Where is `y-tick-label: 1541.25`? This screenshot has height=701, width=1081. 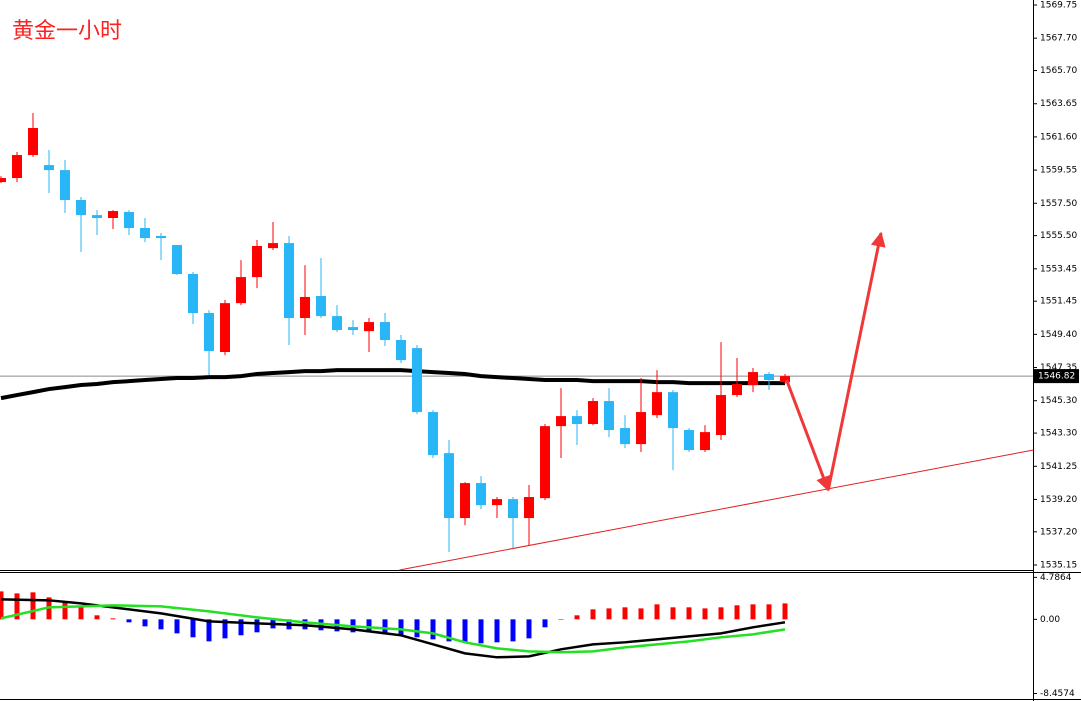
y-tick-label: 1541.25 is located at coordinates (1058, 467).